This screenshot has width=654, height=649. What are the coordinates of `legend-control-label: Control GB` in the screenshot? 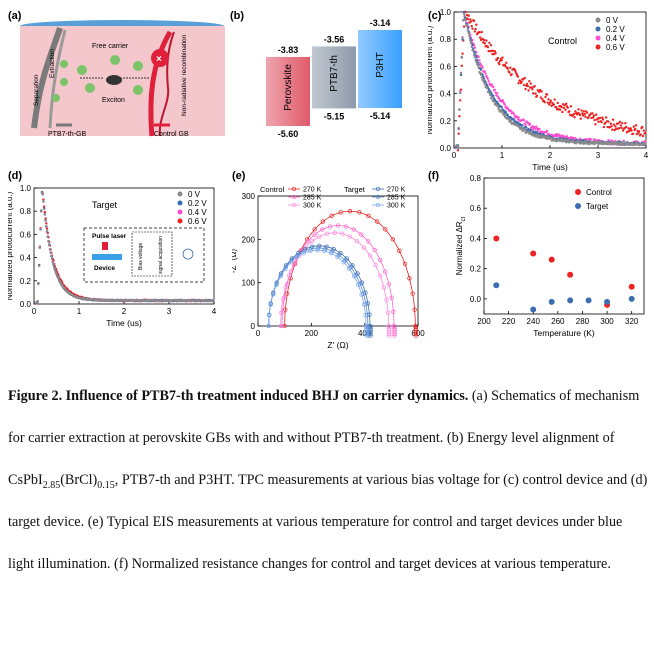 It's located at (171, 134).